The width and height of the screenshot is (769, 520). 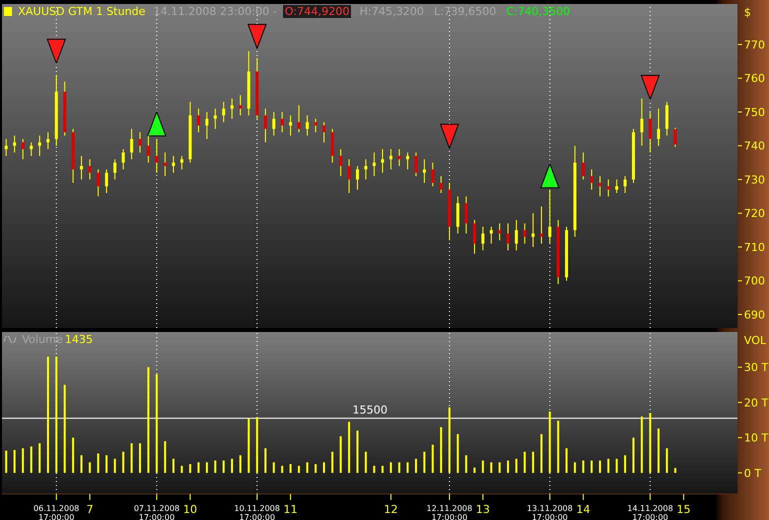 What do you see at coordinates (538, 11) in the screenshot?
I see `annotation: C:740,3500` at bounding box center [538, 11].